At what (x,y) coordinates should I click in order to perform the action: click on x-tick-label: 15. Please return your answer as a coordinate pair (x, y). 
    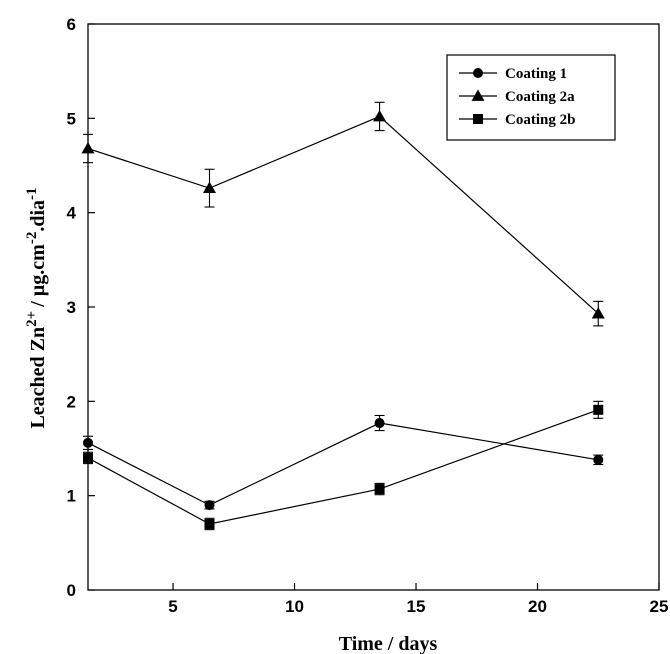
    Looking at the image, I should click on (416, 606).